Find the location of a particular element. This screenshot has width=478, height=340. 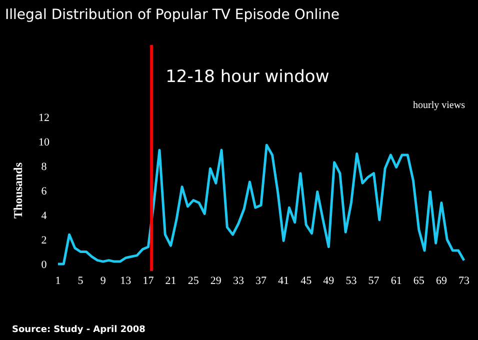

y-tick-label: 4 is located at coordinates (44, 216).